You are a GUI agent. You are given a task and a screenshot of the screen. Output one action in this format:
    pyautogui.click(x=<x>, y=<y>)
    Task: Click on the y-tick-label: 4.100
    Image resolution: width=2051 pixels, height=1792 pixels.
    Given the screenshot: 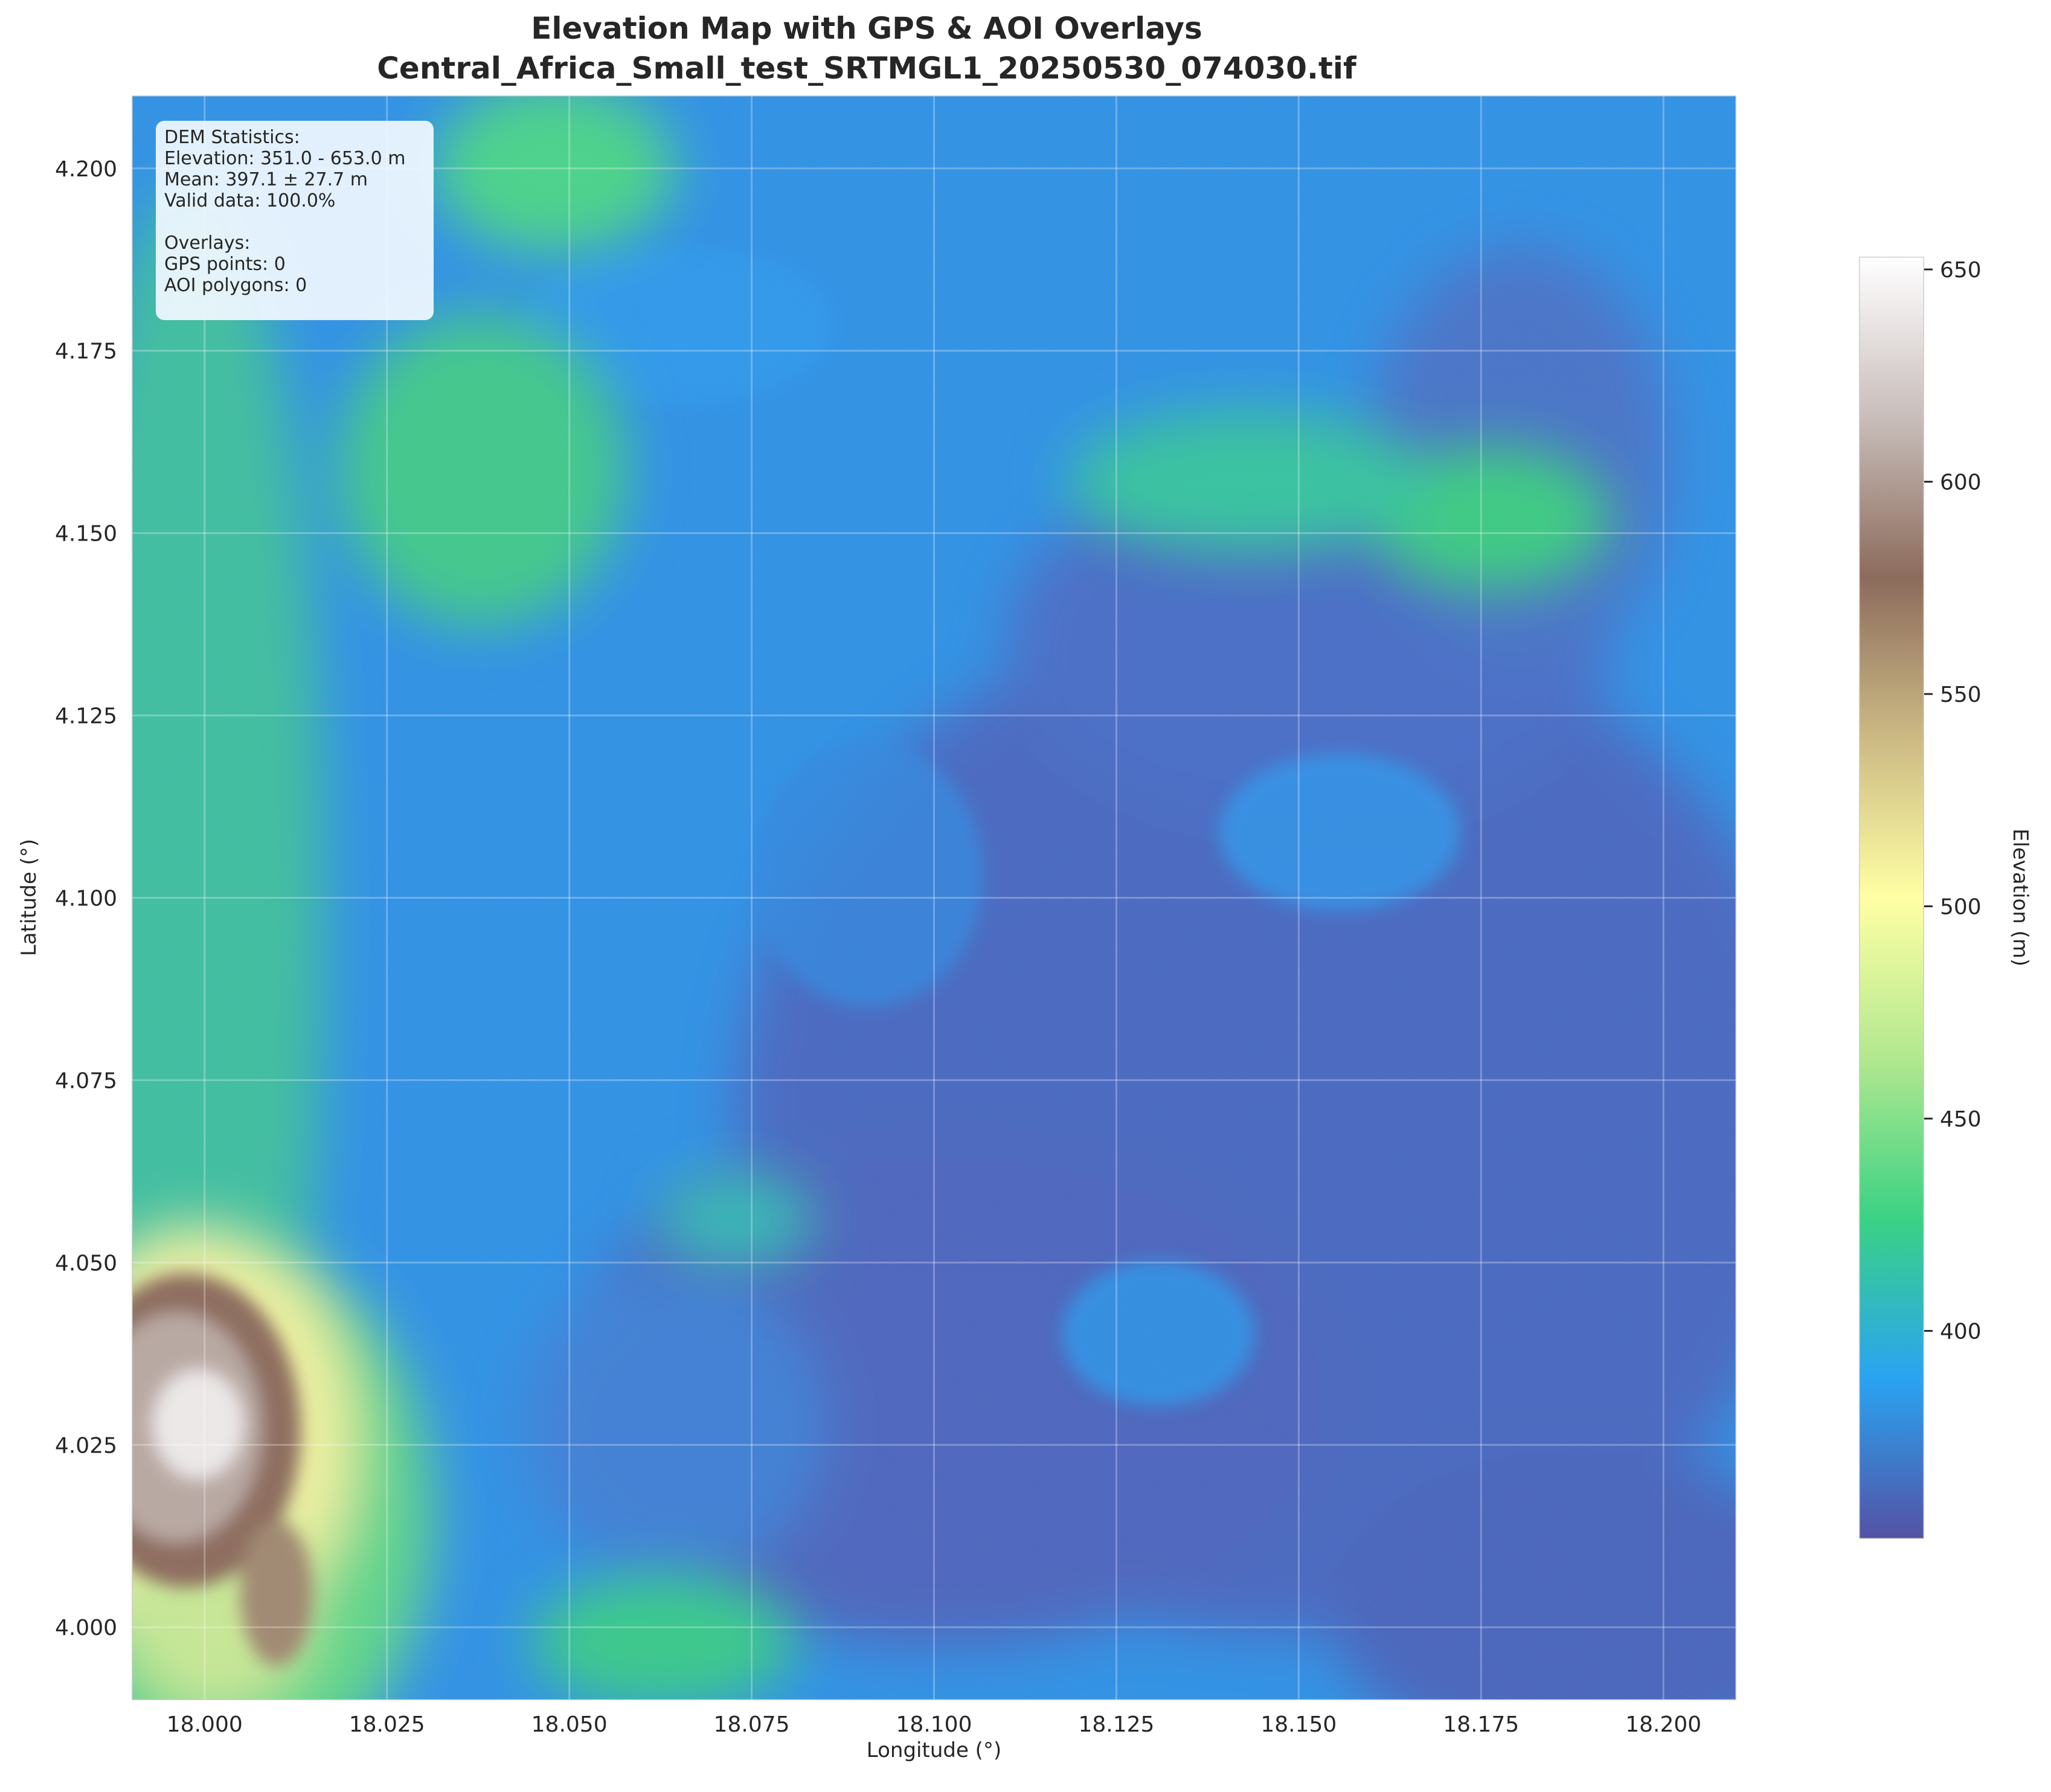 What is the action you would take?
    pyautogui.click(x=86, y=899)
    